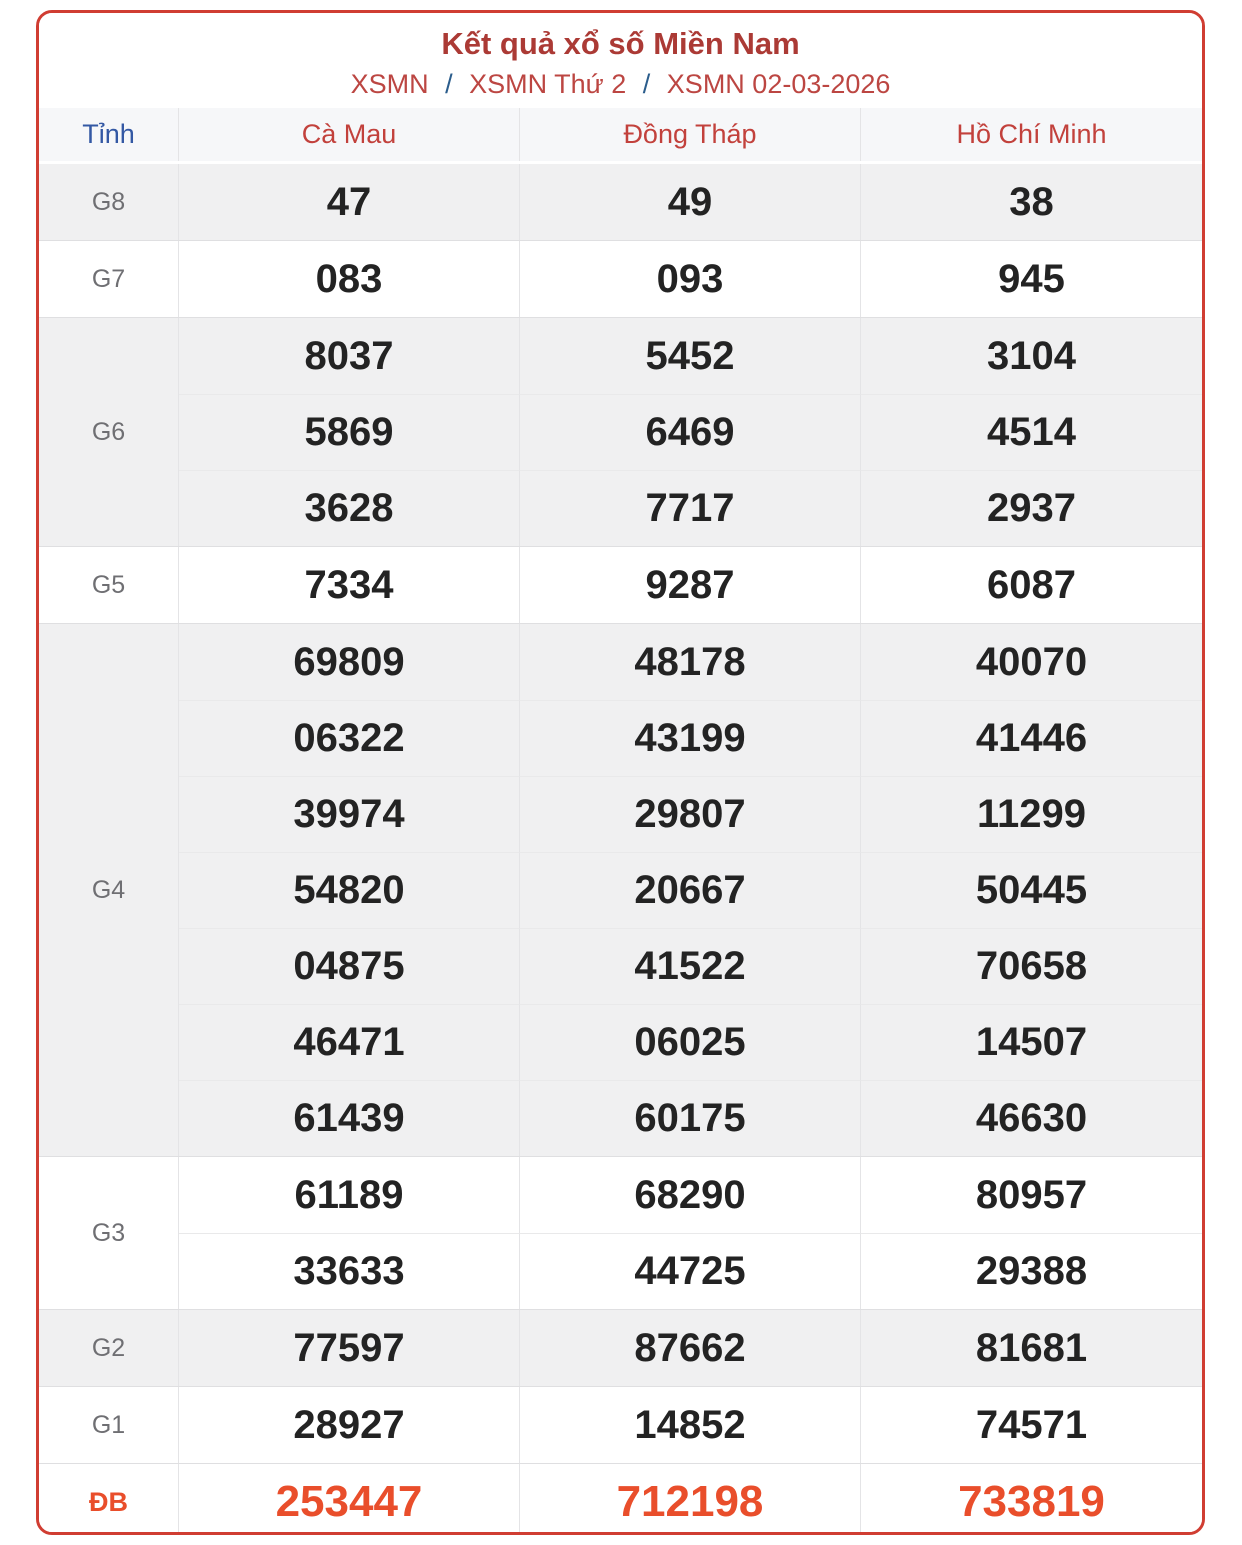 The image size is (1242, 1545). Describe the element at coordinates (1031, 432) in the screenshot. I see `result-value: 4514` at that location.